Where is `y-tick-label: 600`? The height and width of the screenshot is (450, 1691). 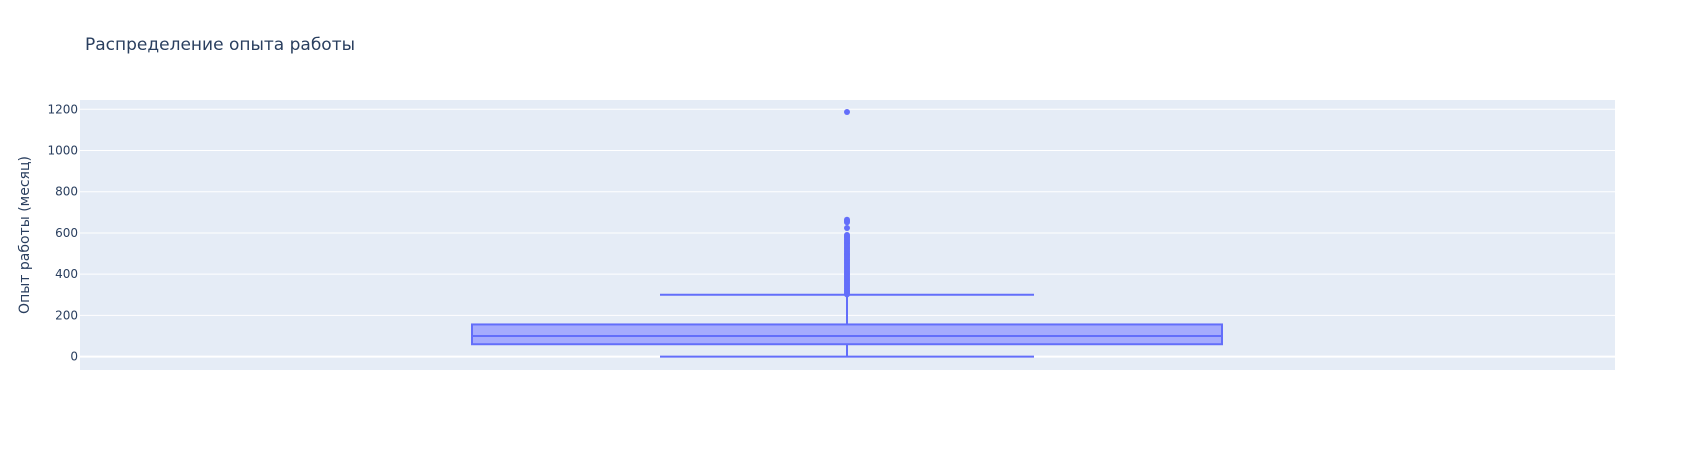
y-tick-label: 600 is located at coordinates (66, 233).